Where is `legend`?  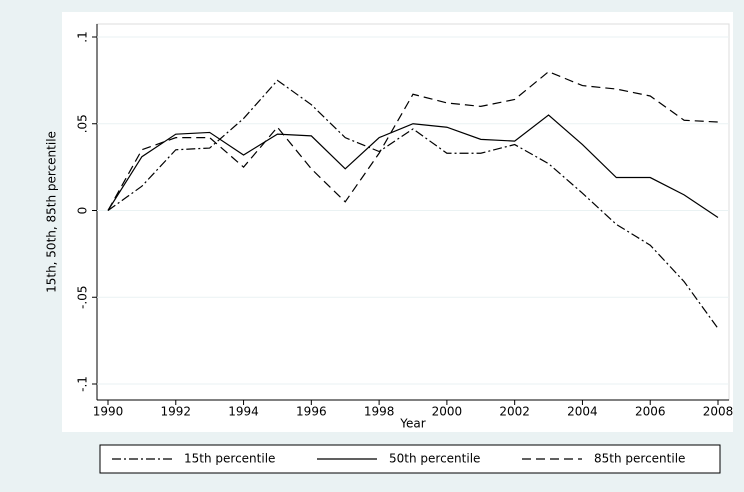
legend is located at coordinates (410, 459).